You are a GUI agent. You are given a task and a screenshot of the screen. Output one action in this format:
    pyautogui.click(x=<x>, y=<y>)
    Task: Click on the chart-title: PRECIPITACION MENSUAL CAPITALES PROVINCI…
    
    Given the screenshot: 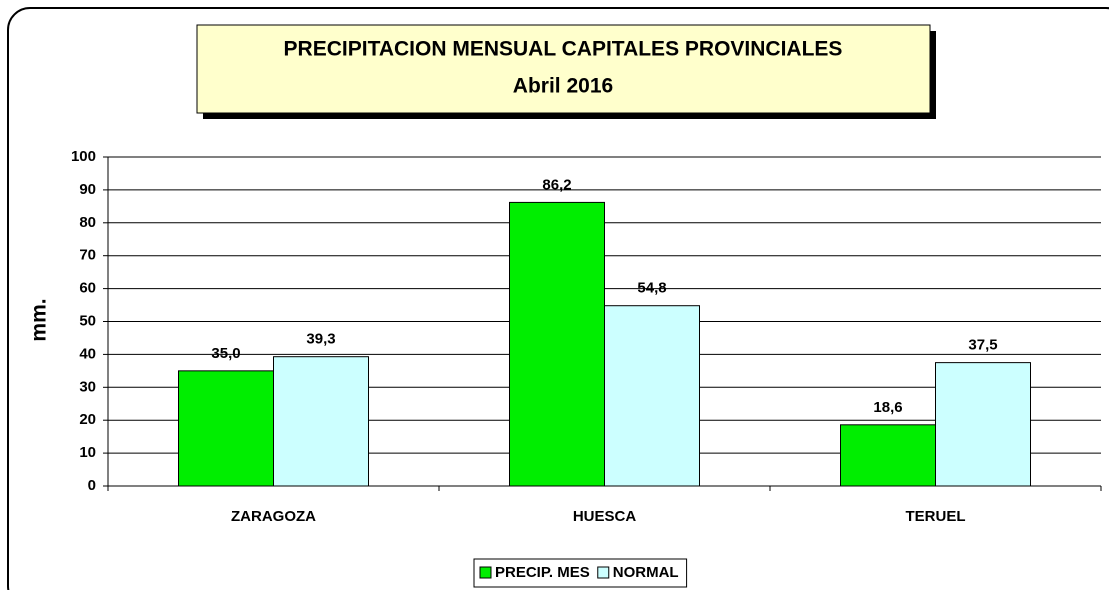 What is the action you would take?
    pyautogui.click(x=563, y=49)
    